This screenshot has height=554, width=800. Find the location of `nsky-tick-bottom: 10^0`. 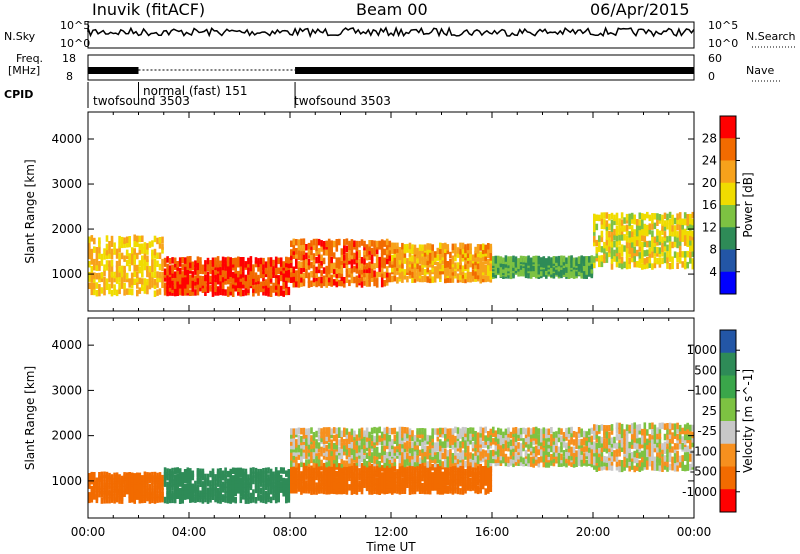

nsky-tick-bottom: 10^0 is located at coordinates (75, 43).